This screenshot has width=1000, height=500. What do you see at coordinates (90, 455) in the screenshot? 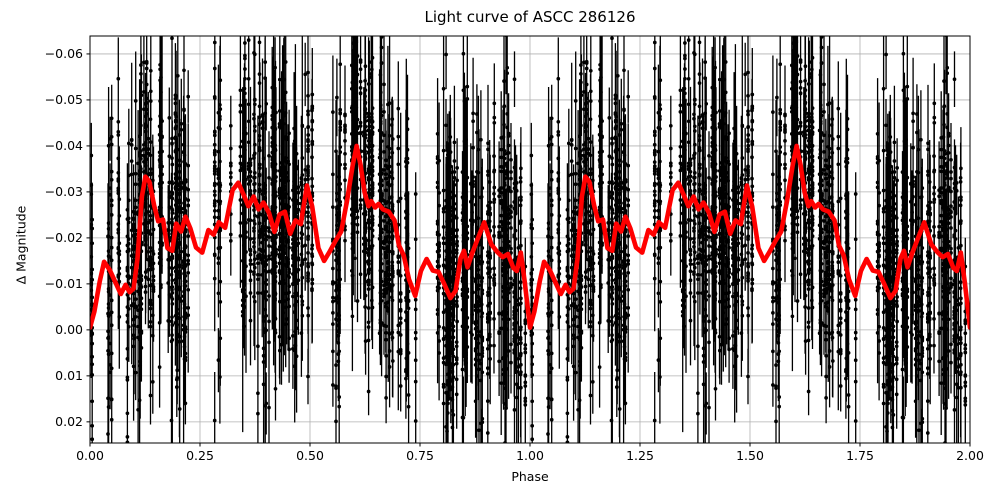
I see `x-tick-label: 0.00` at bounding box center [90, 455].